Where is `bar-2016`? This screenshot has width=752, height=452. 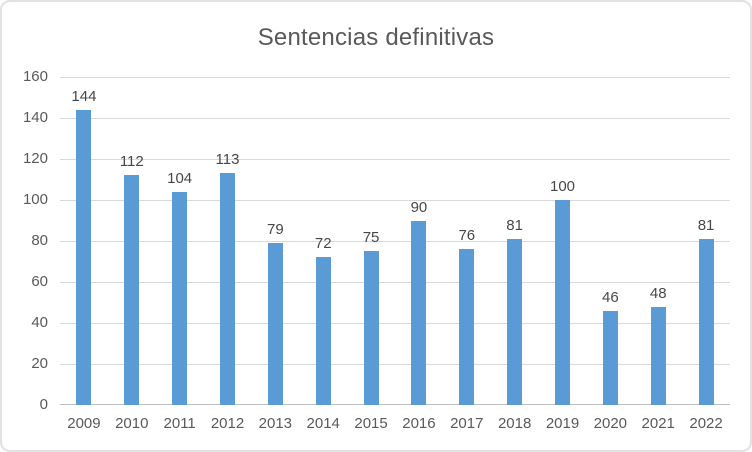
bar-2016 is located at coordinates (419, 312).